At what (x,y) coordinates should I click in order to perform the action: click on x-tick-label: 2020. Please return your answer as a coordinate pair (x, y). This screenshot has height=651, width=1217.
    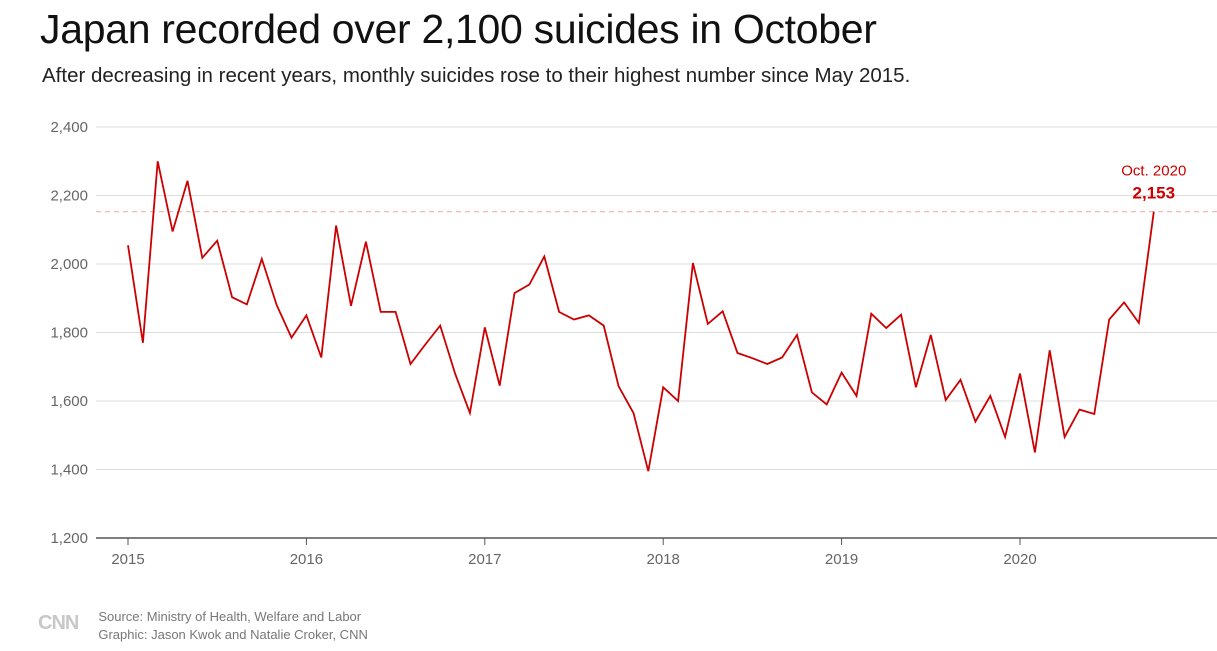
    Looking at the image, I should click on (1019, 559).